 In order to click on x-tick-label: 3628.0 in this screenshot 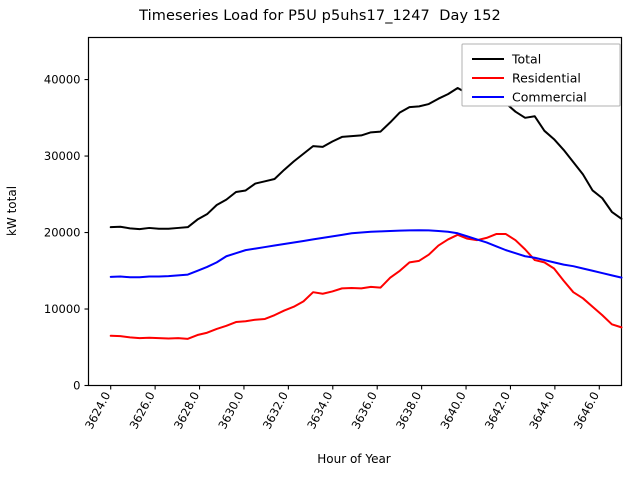, I will do `click(186, 410)`.